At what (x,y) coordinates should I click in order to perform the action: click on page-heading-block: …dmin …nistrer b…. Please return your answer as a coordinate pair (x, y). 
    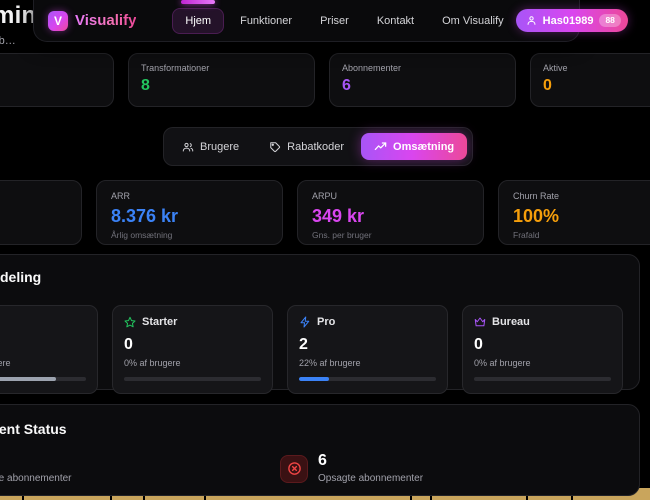
    Looking at the image, I should click on (18, 24).